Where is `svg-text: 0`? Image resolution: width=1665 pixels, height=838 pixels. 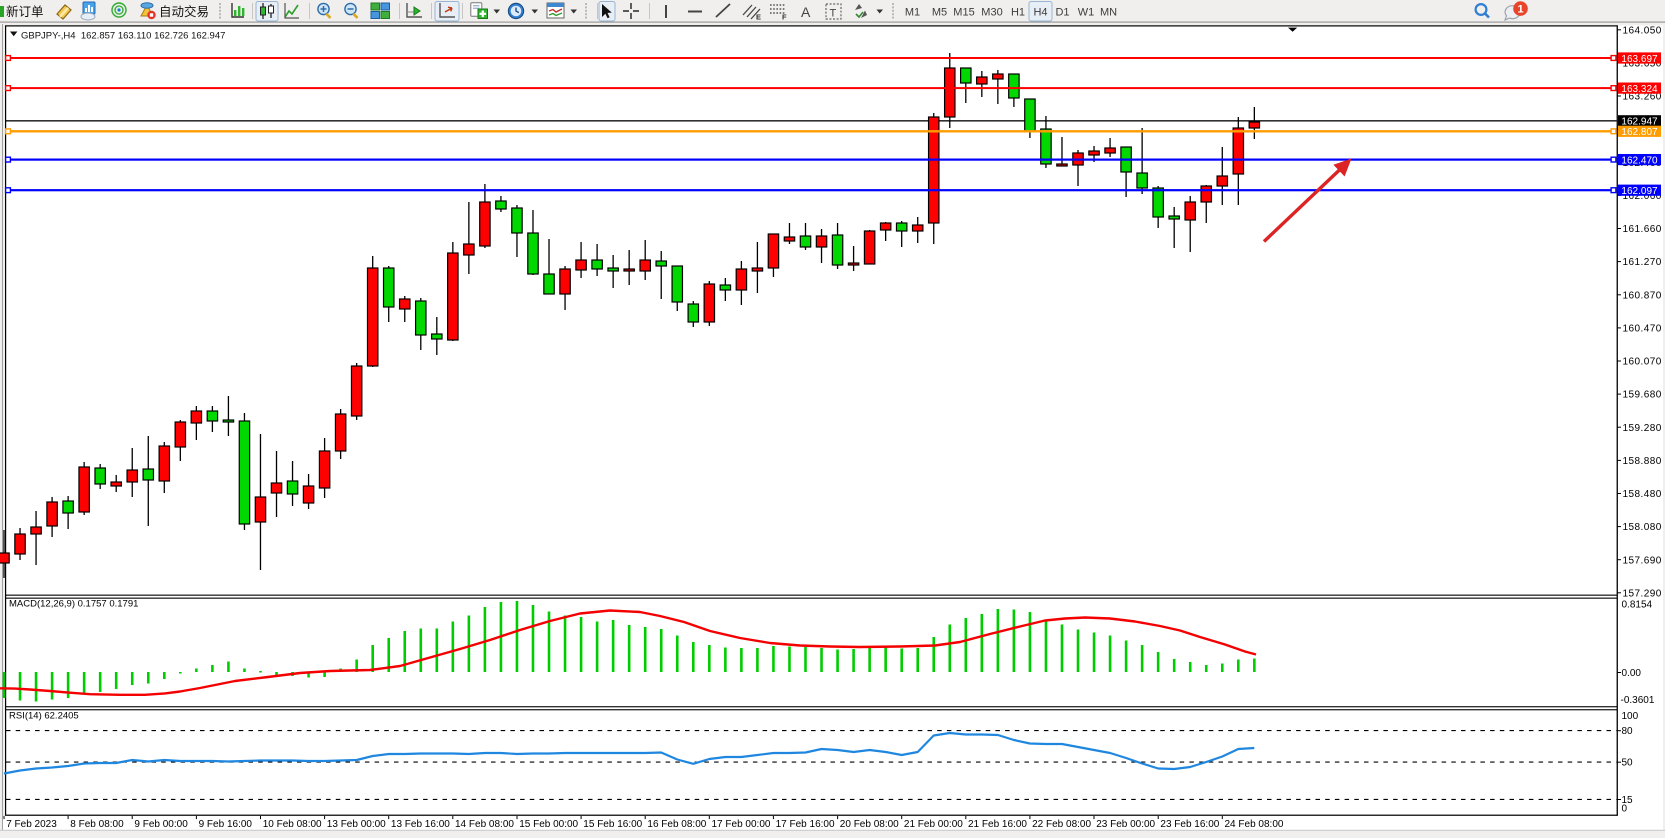 svg-text: 0 is located at coordinates (1625, 809).